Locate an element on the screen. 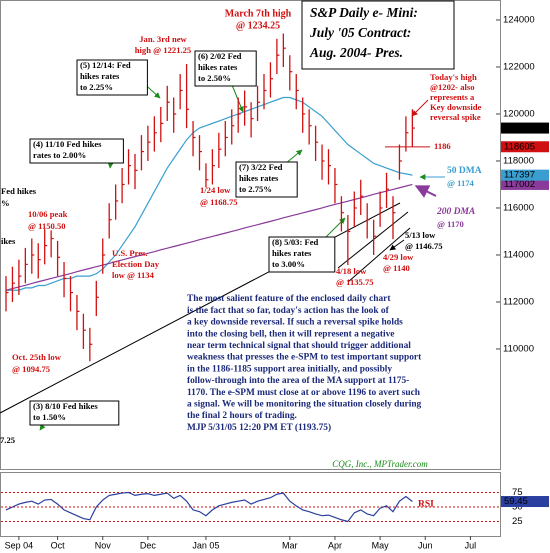  annotation: U.S. Pres. is located at coordinates (130, 253).